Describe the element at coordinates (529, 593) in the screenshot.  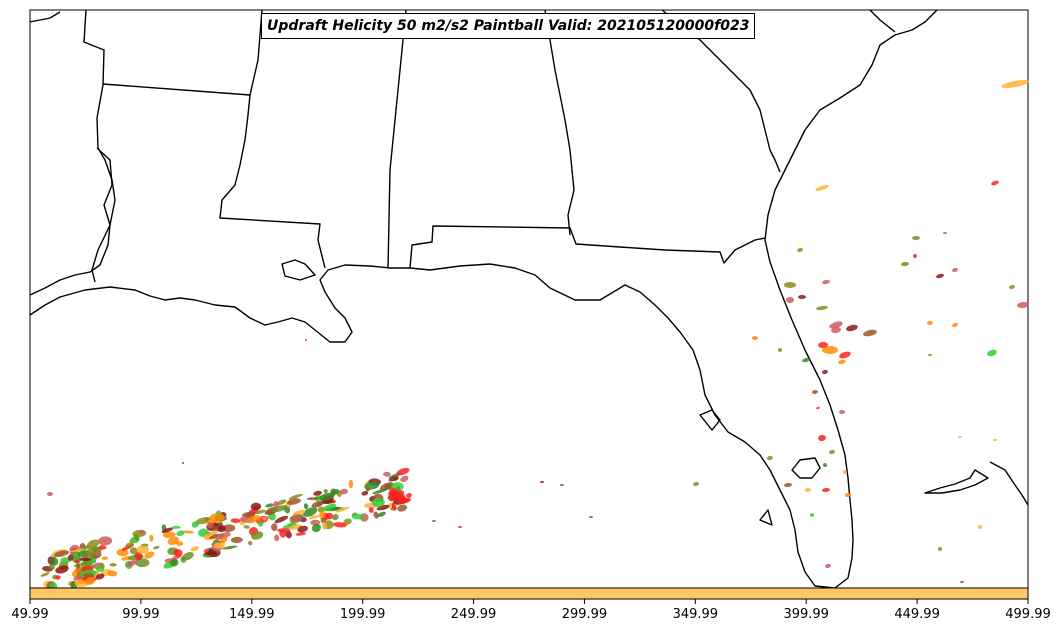
I see `colorbar` at that location.